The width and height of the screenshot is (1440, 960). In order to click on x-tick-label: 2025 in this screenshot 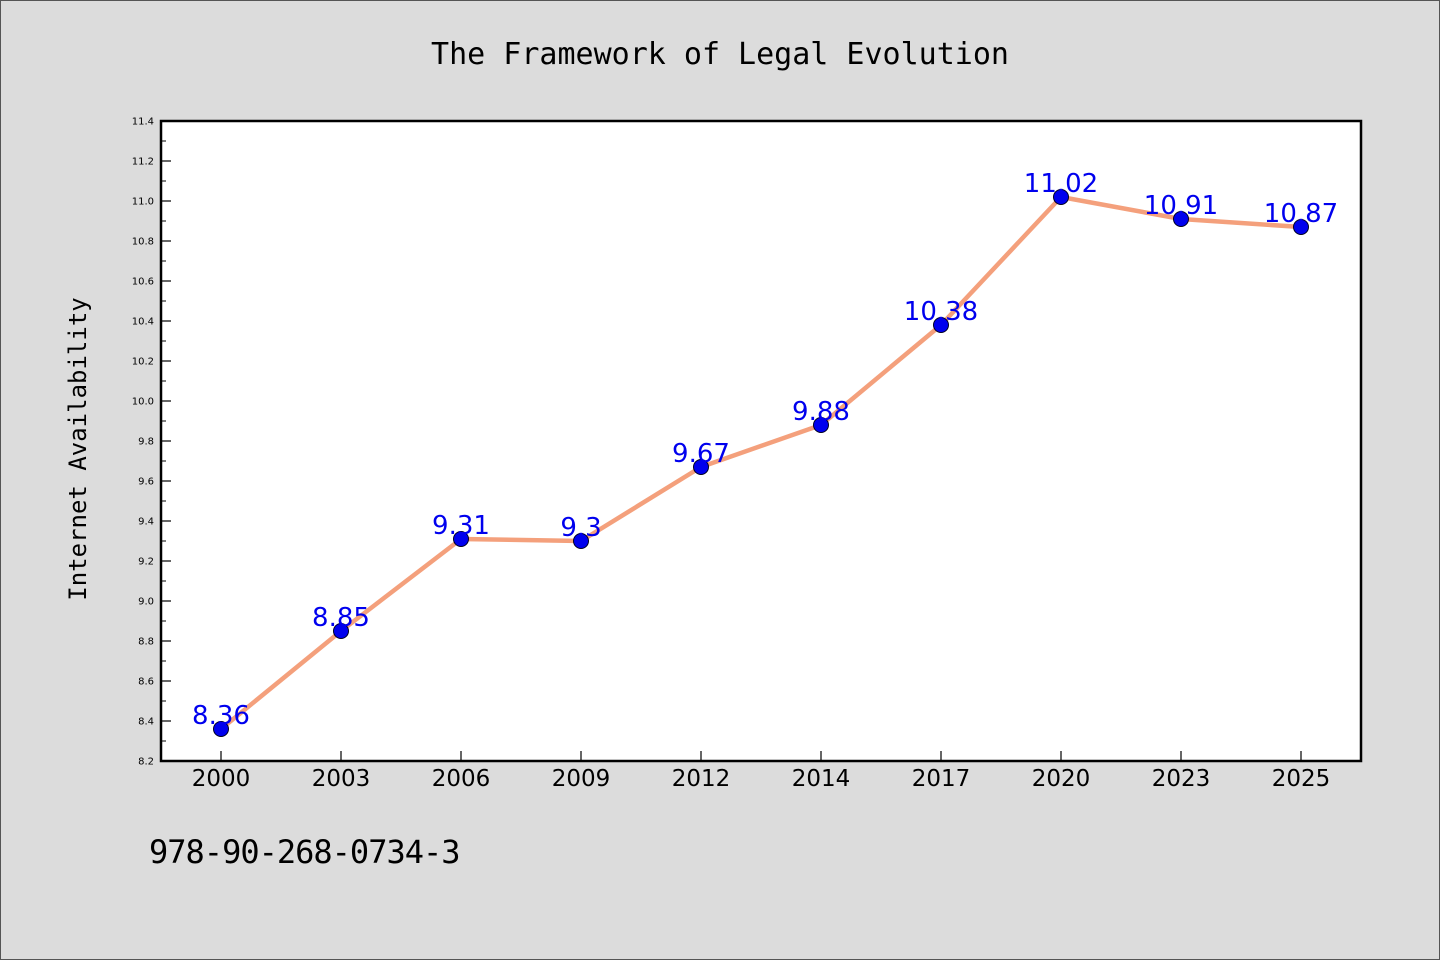, I will do `click(1301, 779)`.